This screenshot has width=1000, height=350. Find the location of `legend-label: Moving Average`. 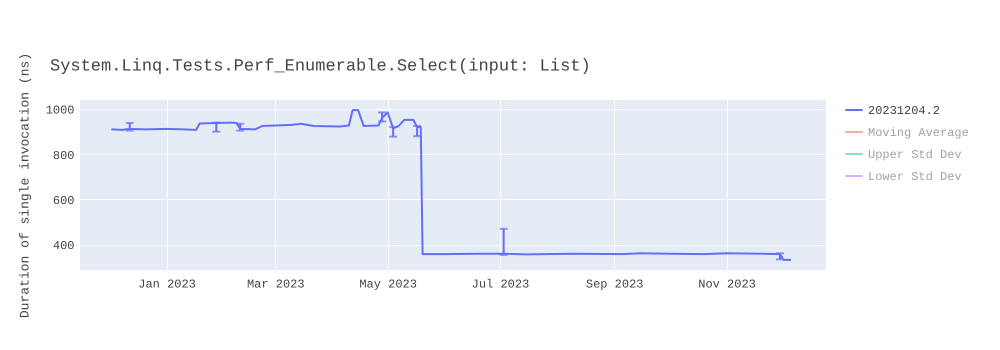

legend-label: Moving Average is located at coordinates (918, 133).